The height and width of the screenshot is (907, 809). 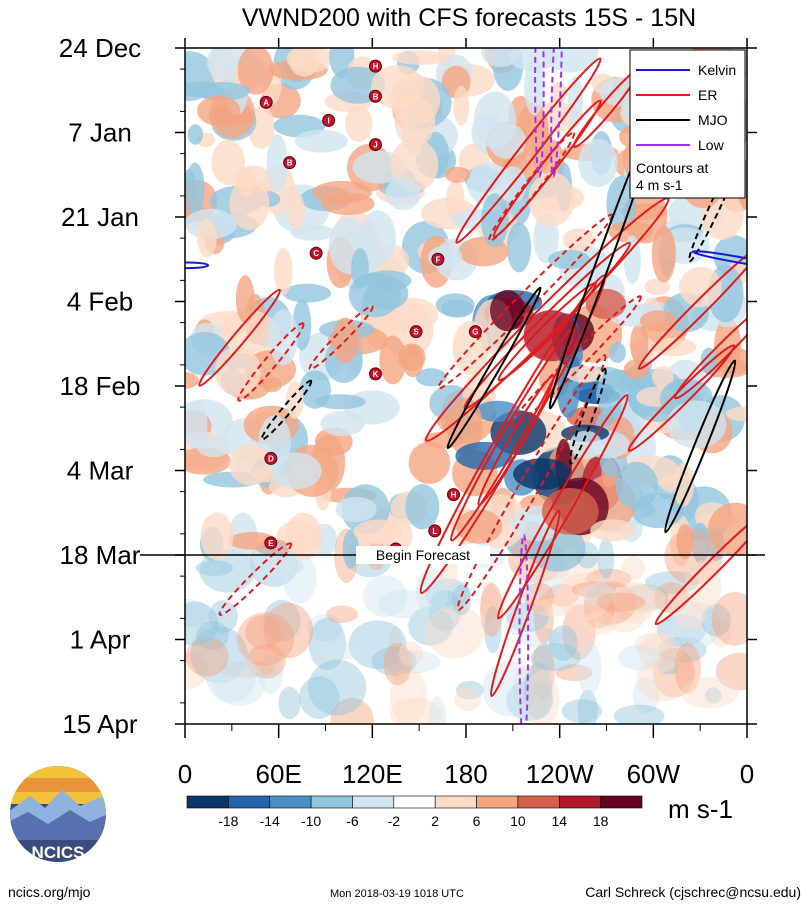 What do you see at coordinates (58, 814) in the screenshot?
I see `ncics-logo: NCICS` at bounding box center [58, 814].